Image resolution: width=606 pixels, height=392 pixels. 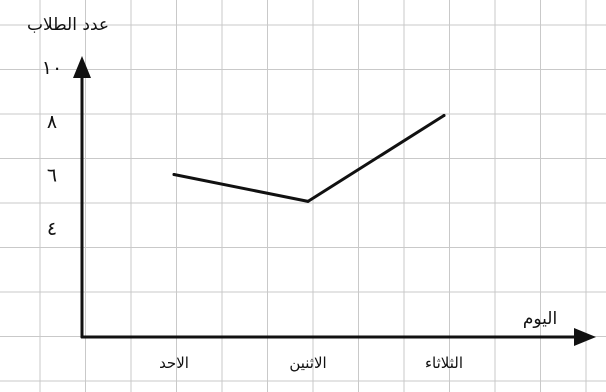 I want to click on y-axis-arrow, so click(x=82, y=67).